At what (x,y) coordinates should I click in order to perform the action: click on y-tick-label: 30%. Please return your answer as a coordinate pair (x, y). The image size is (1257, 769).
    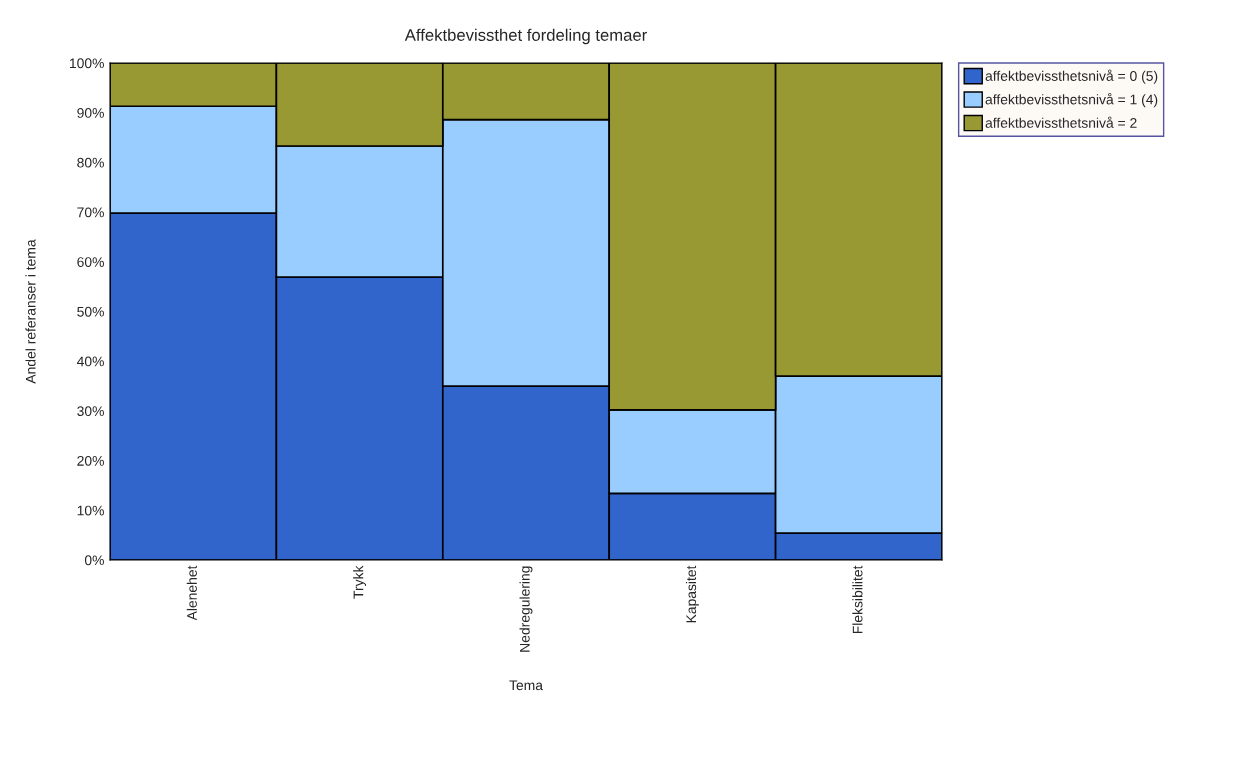
    Looking at the image, I should click on (90, 411).